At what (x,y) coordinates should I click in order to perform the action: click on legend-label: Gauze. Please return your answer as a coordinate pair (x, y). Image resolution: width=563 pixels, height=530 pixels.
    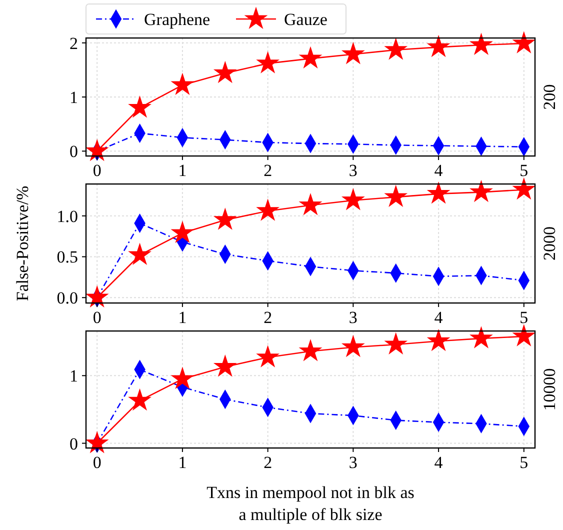
    Looking at the image, I should click on (306, 19).